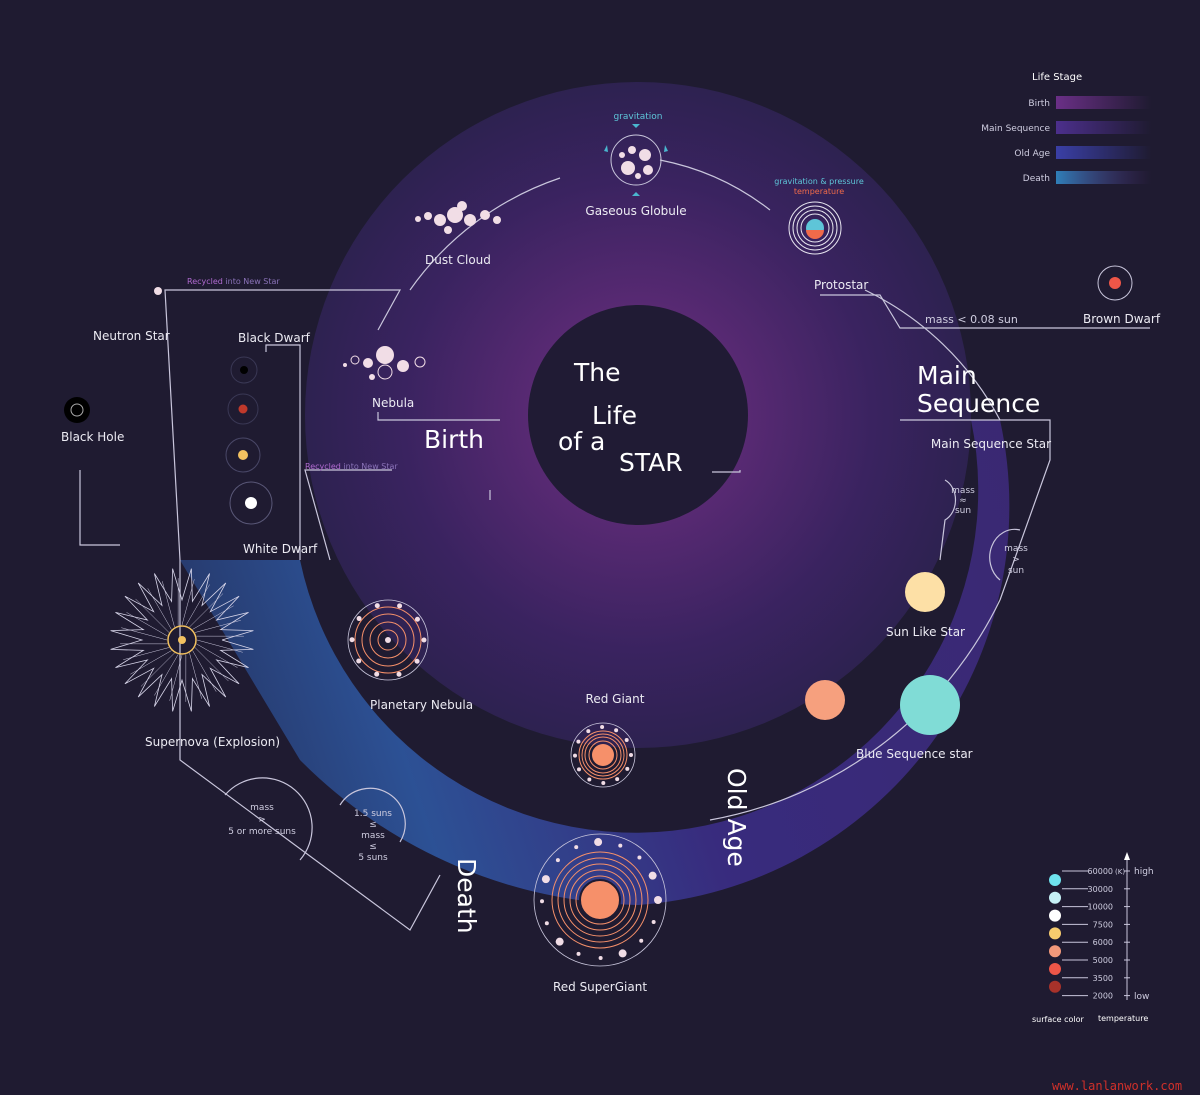 The image size is (1200, 1095). Describe the element at coordinates (373, 814) in the screenshot. I see `mass-15-5-1: 1.5 suns` at that location.